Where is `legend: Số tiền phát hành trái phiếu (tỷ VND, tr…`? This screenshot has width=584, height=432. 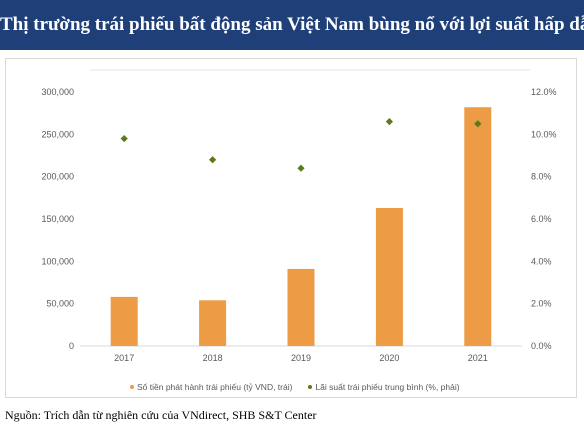 legend: Số tiền phát hành trái phiếu (tỷ VND, tr… is located at coordinates (330, 387).